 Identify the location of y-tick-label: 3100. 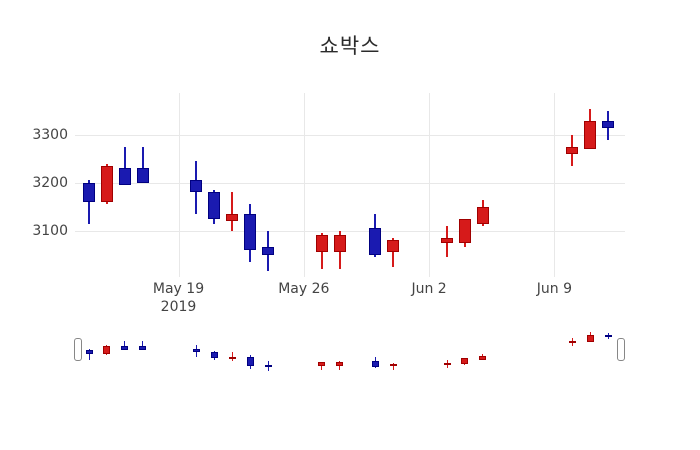
(50, 230).